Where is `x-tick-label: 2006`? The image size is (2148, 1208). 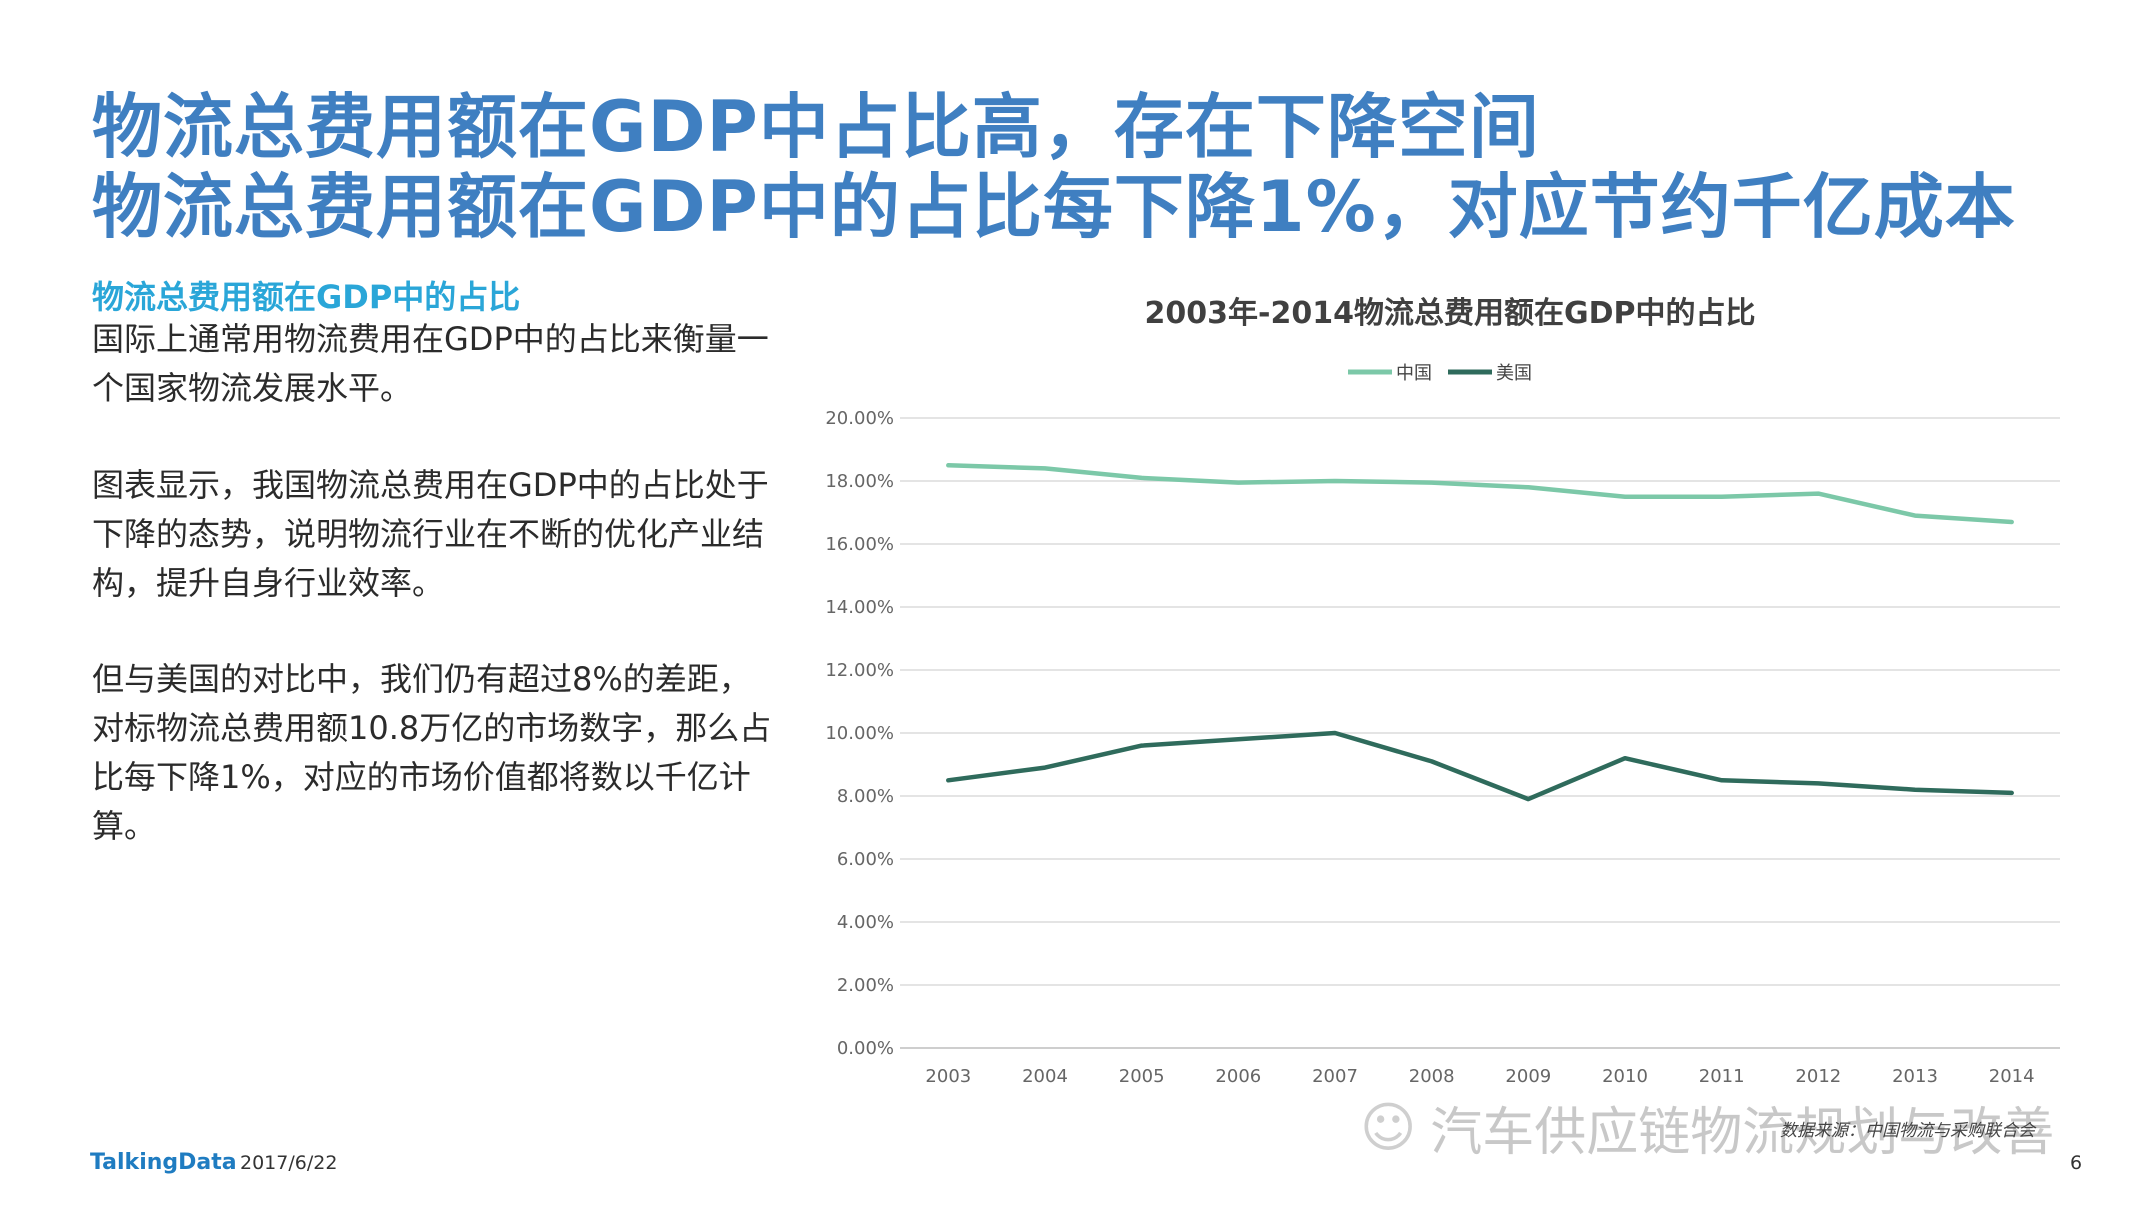
x-tick-label: 2006 is located at coordinates (1238, 1076).